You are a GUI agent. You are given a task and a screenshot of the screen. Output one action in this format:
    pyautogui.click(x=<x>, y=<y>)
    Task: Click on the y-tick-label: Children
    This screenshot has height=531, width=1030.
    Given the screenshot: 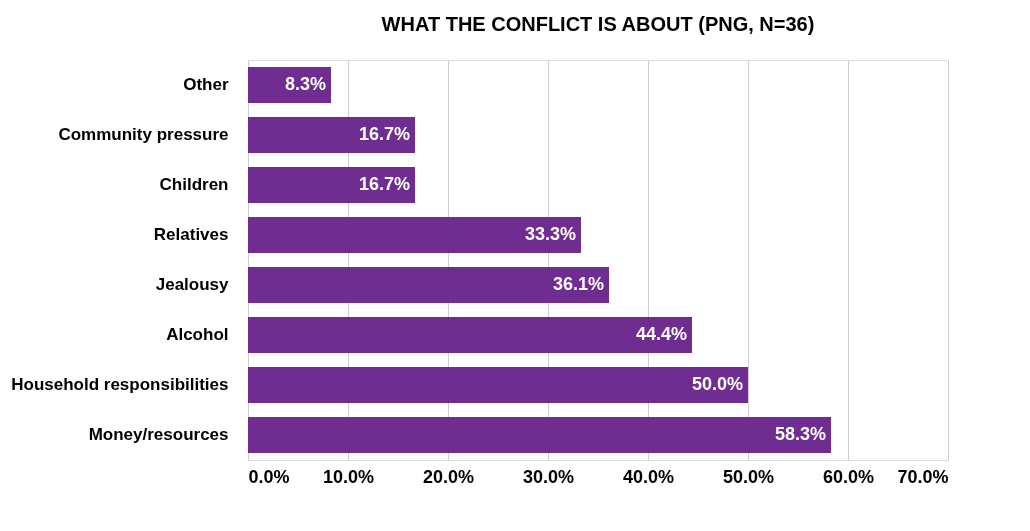 What is the action you would take?
    pyautogui.click(x=194, y=184)
    